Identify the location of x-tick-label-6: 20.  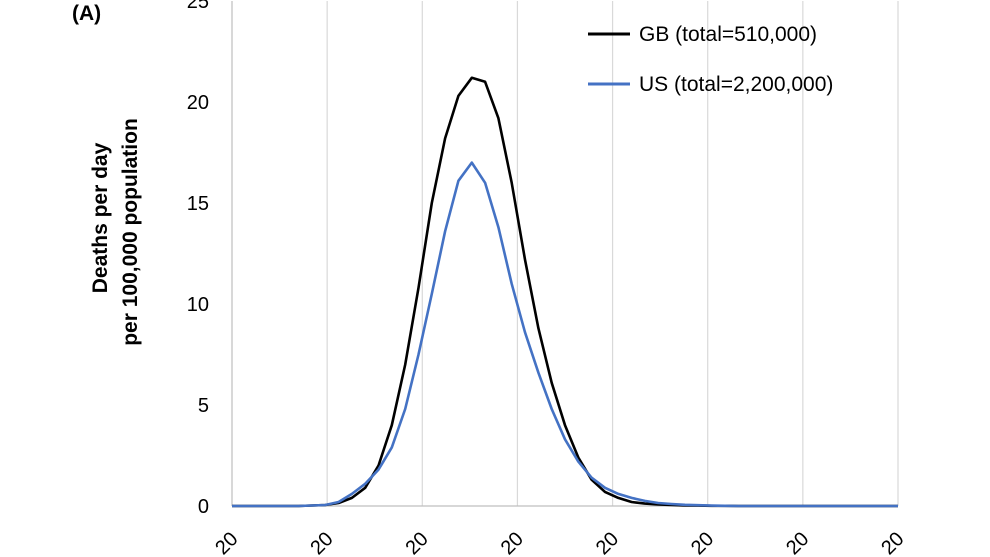
(797, 542).